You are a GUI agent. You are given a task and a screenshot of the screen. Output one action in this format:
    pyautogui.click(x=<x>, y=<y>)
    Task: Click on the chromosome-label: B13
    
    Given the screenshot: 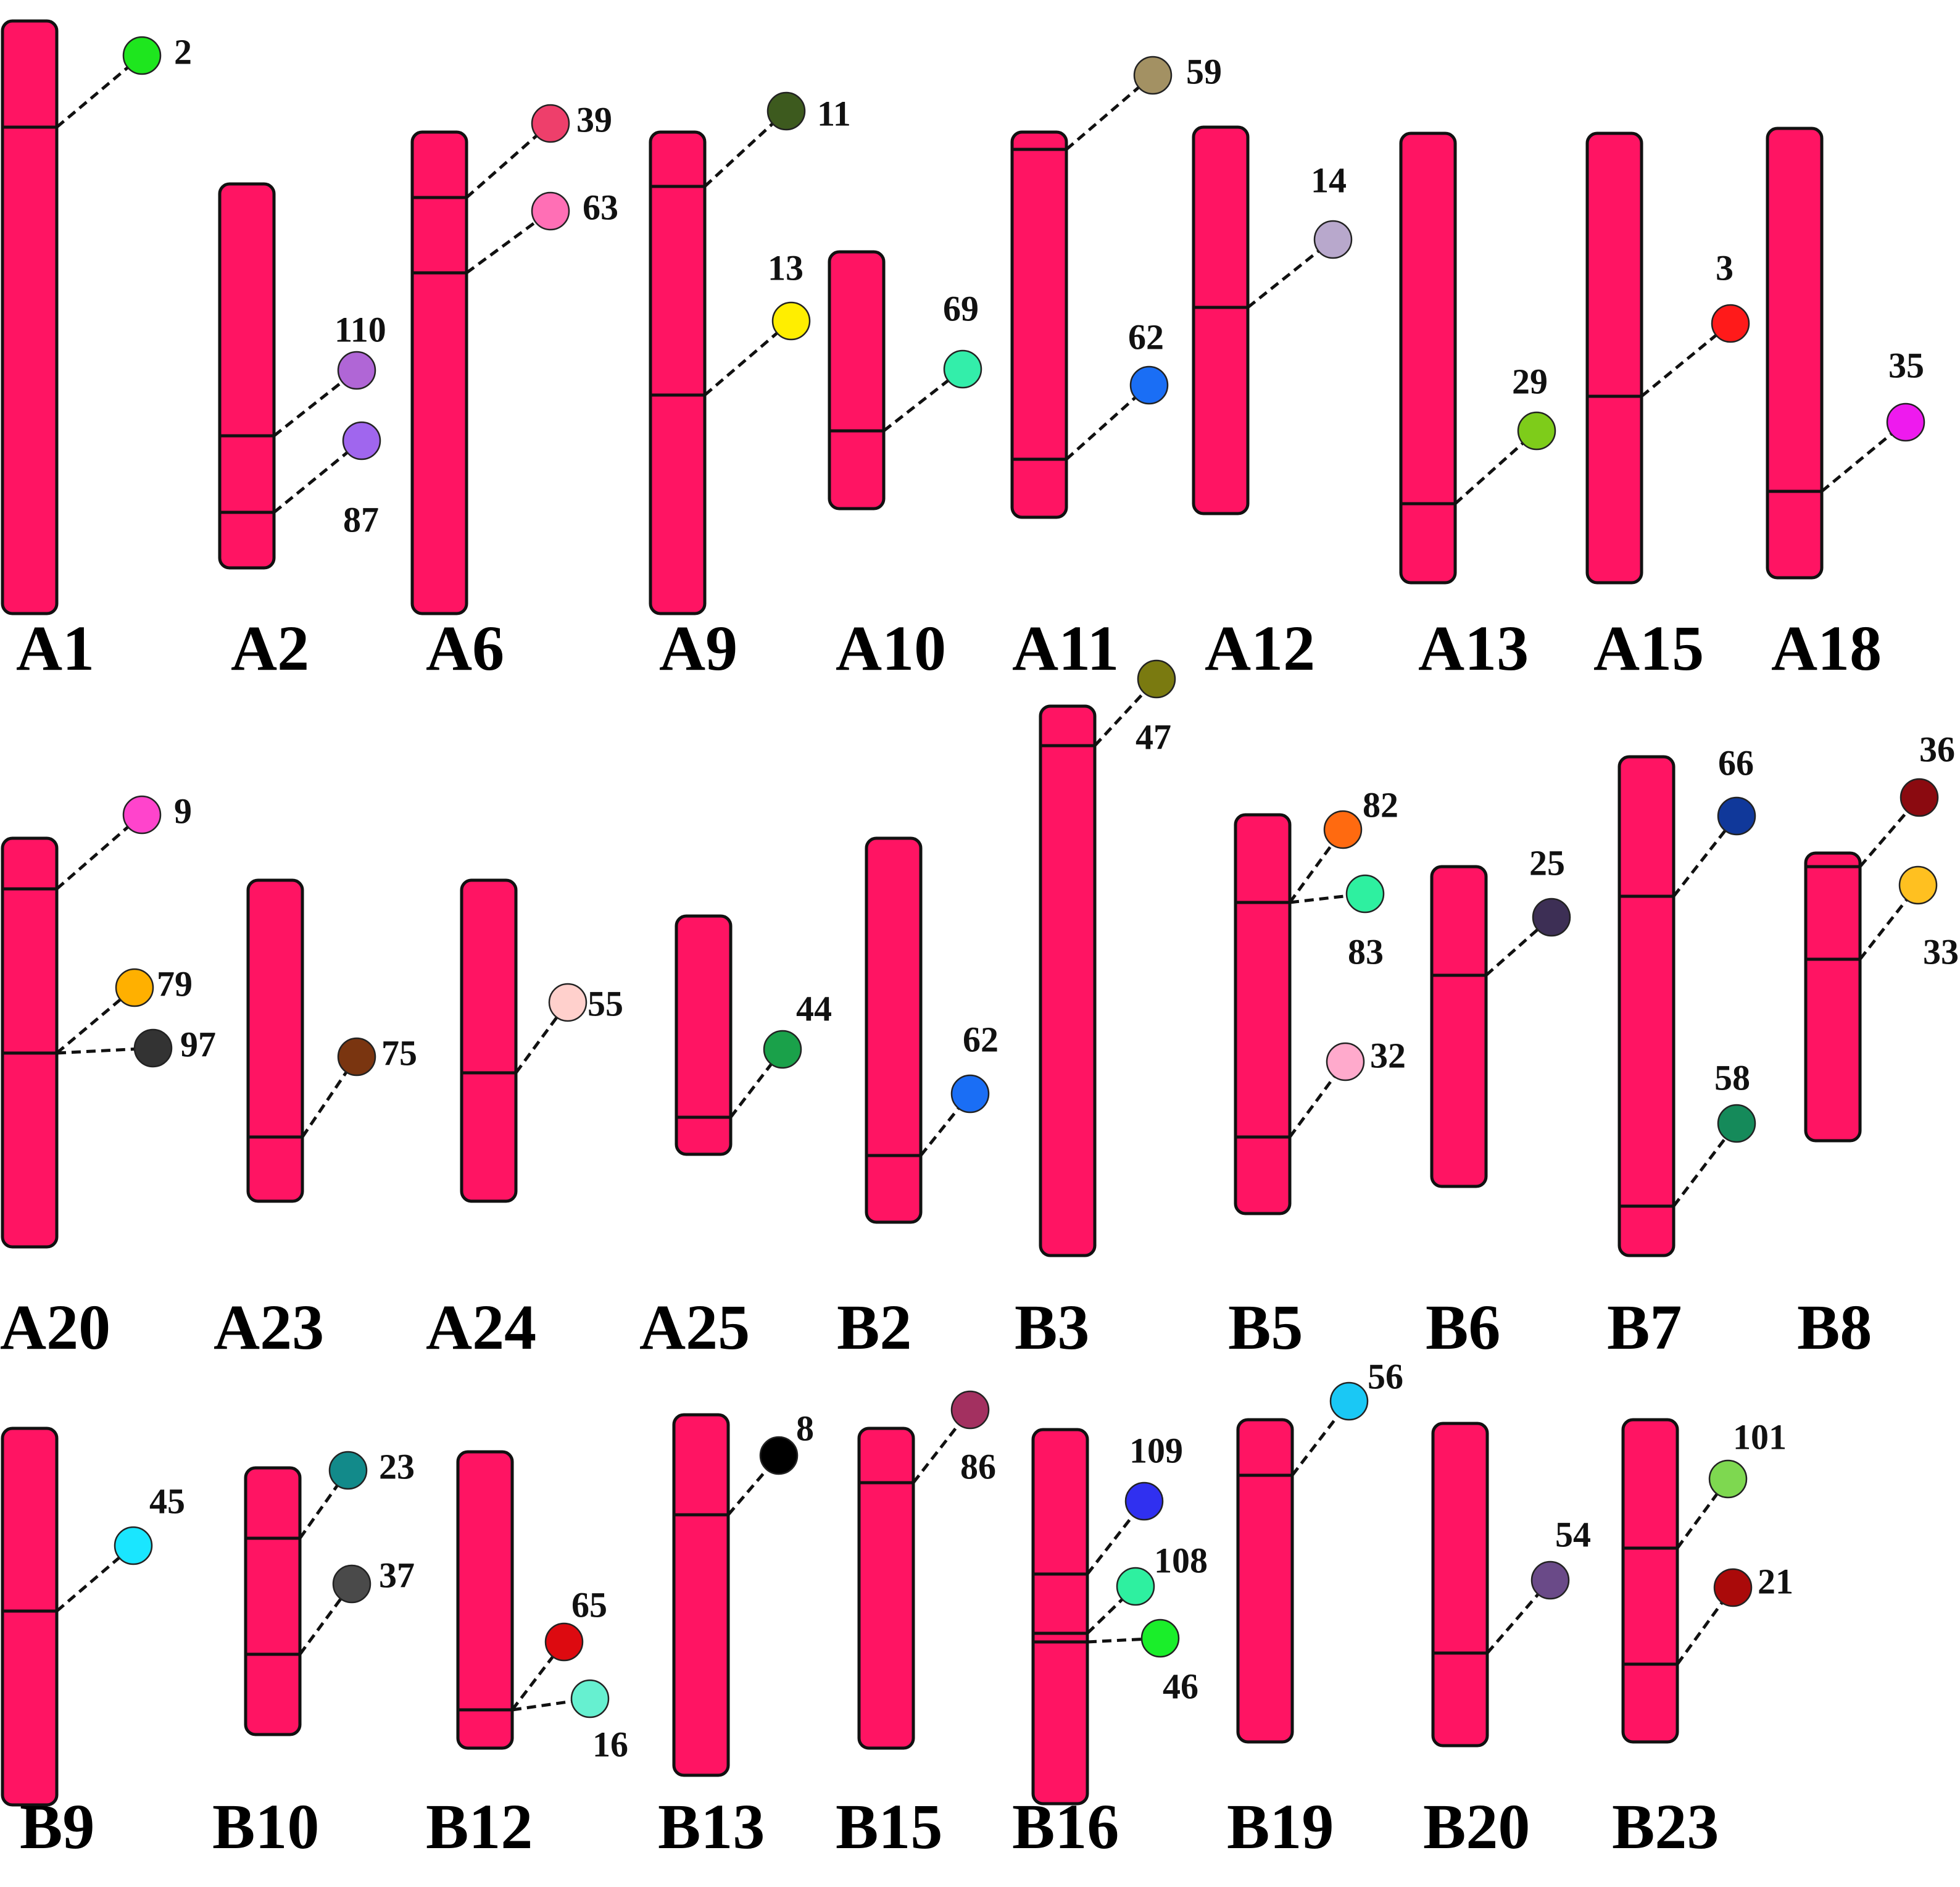 What is the action you would take?
    pyautogui.click(x=711, y=1826)
    